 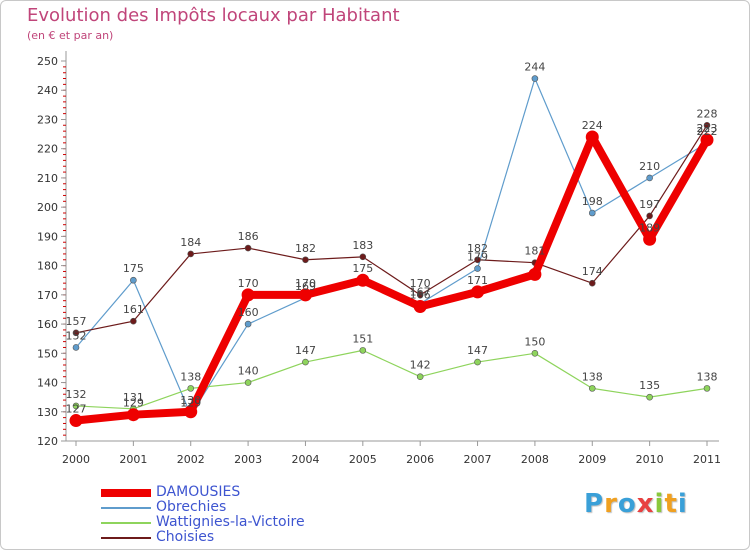 What do you see at coordinates (47, 207) in the screenshot?
I see `y-tick-label: 200` at bounding box center [47, 207].